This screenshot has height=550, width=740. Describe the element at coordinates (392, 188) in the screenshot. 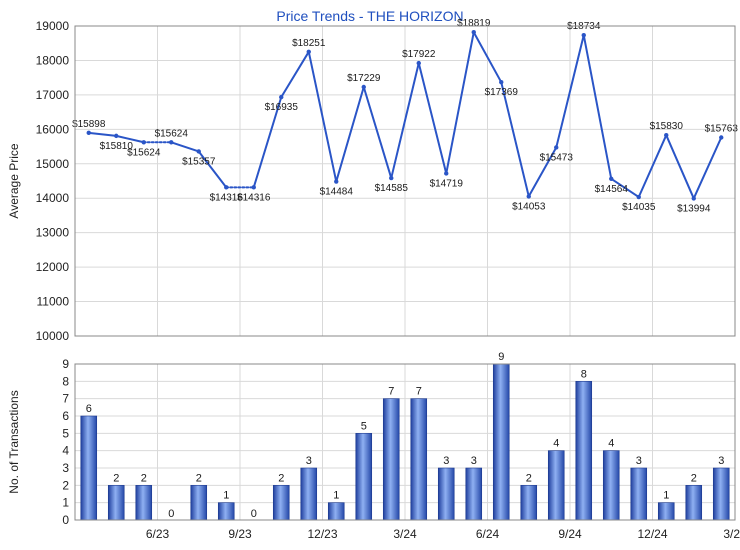

I see `price-data-label: $14585` at that location.